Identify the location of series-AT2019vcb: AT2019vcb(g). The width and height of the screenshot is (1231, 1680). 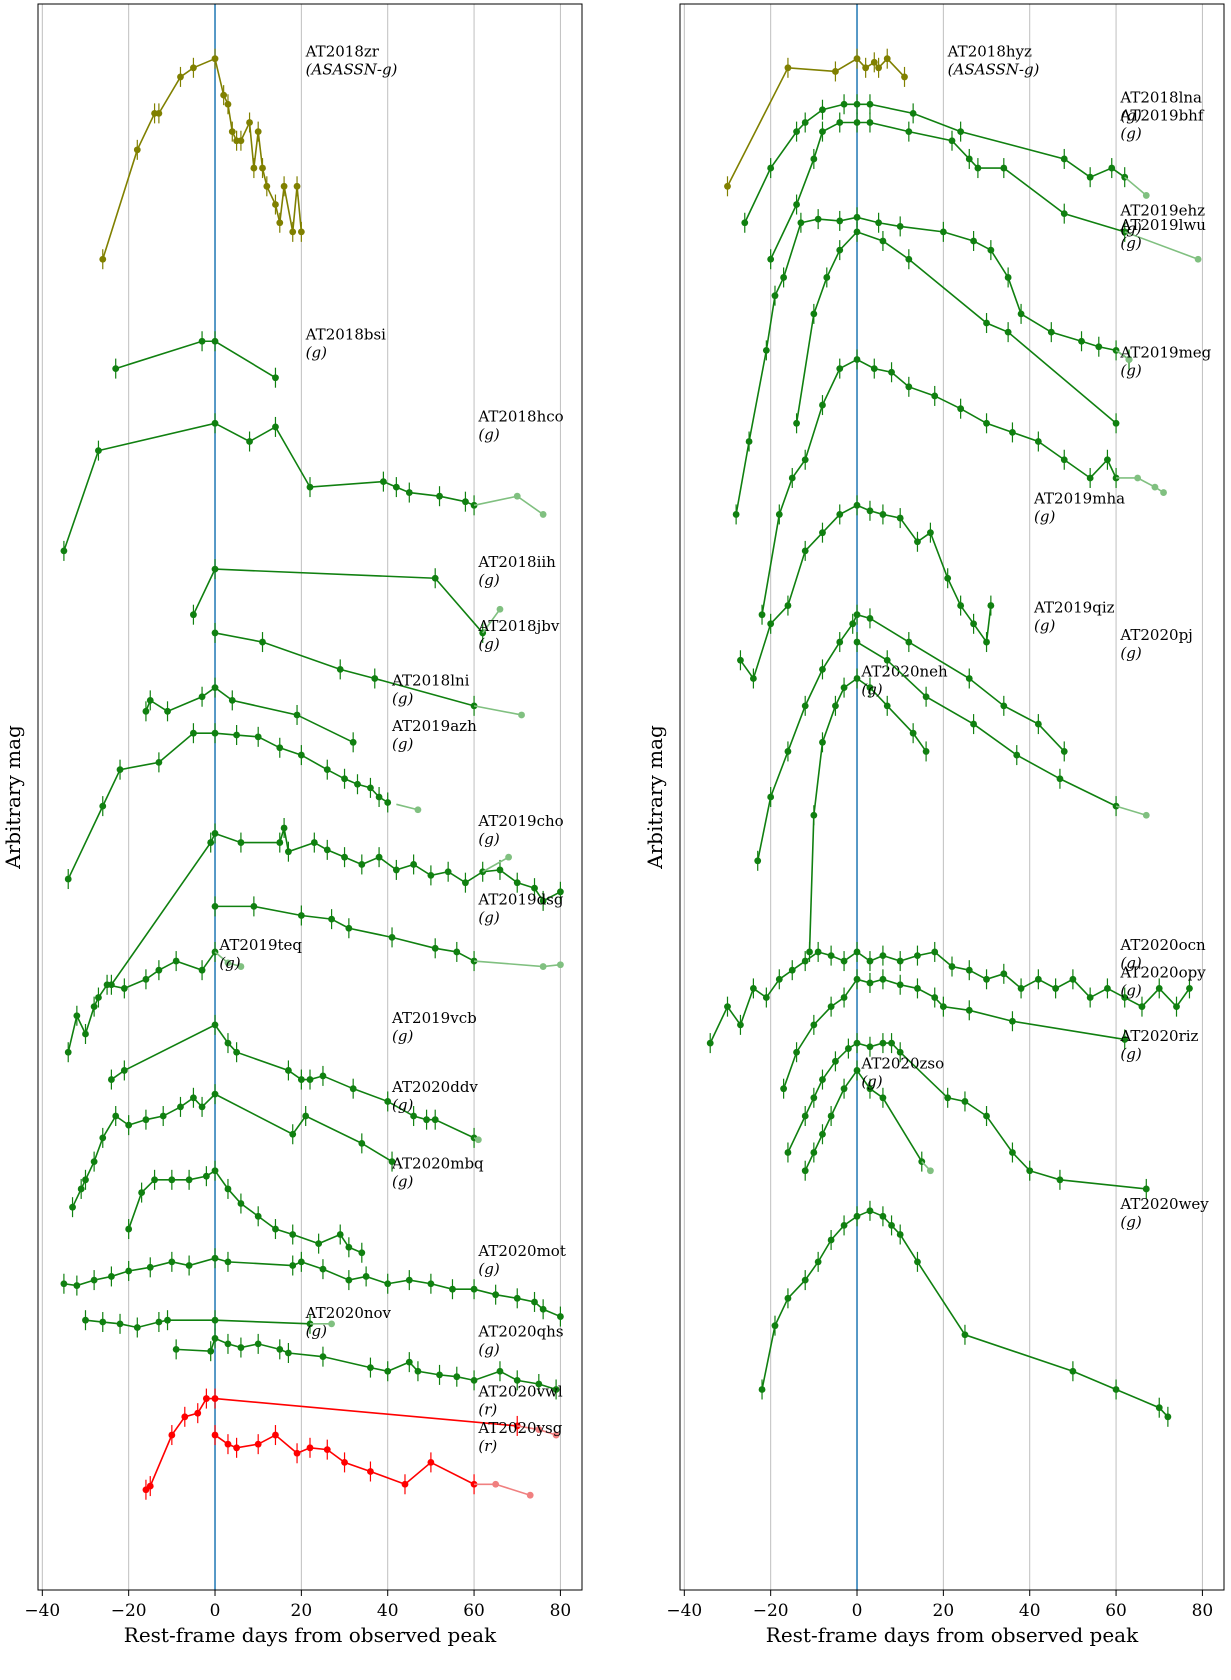
(294, 1078).